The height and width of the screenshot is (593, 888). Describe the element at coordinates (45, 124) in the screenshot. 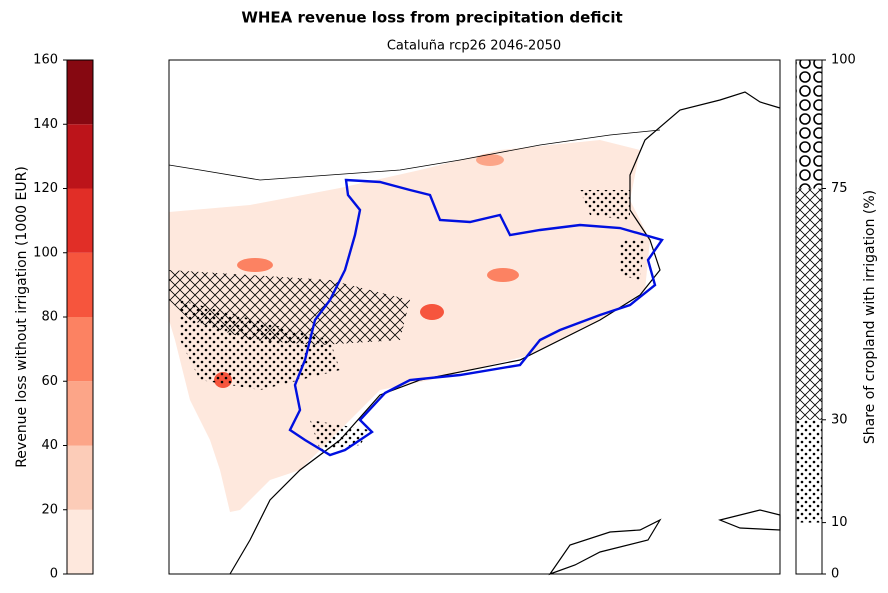

I see `colorbar-tick-label: 140` at that location.